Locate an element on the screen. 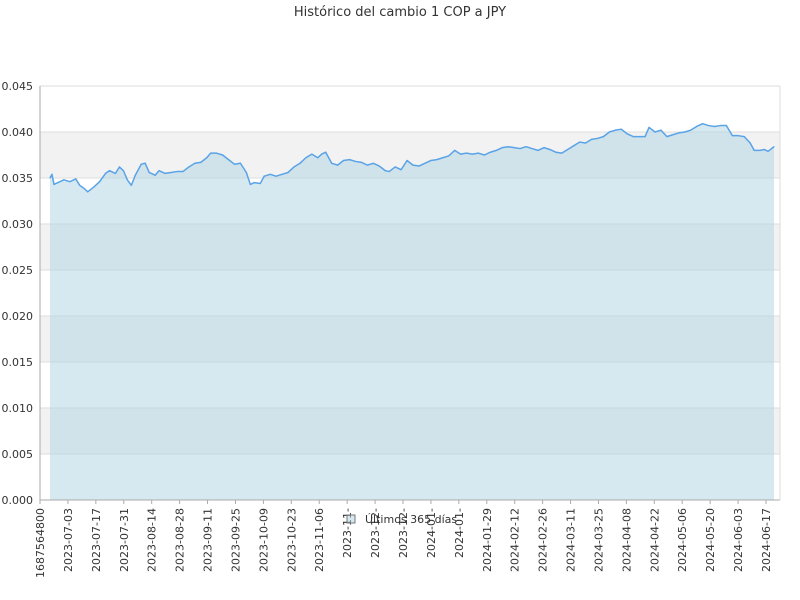 The width and height of the screenshot is (800, 600). y-tick-label: 0.000 is located at coordinates (18, 500).